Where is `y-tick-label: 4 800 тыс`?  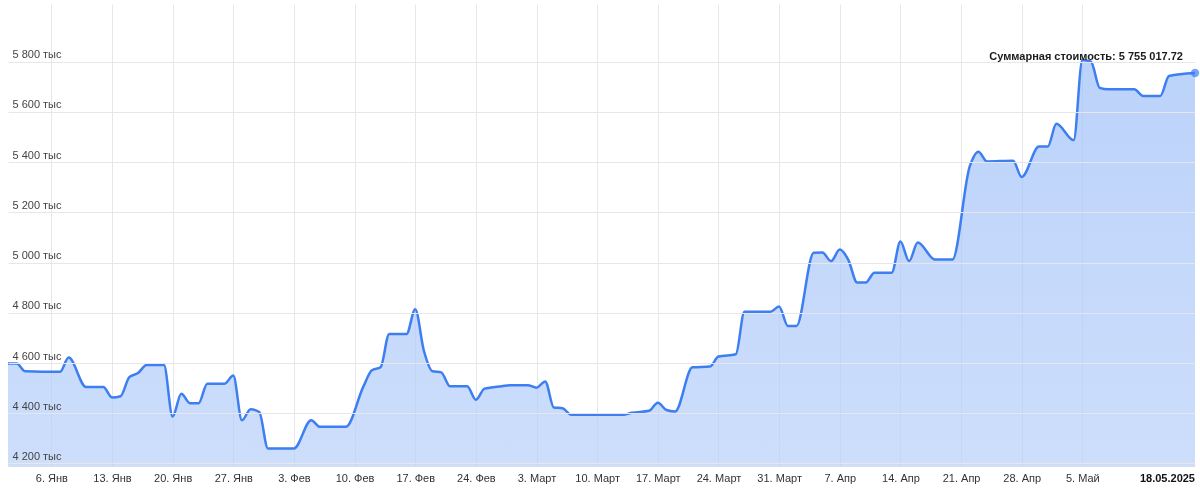 y-tick-label: 4 800 тыс is located at coordinates (37, 305).